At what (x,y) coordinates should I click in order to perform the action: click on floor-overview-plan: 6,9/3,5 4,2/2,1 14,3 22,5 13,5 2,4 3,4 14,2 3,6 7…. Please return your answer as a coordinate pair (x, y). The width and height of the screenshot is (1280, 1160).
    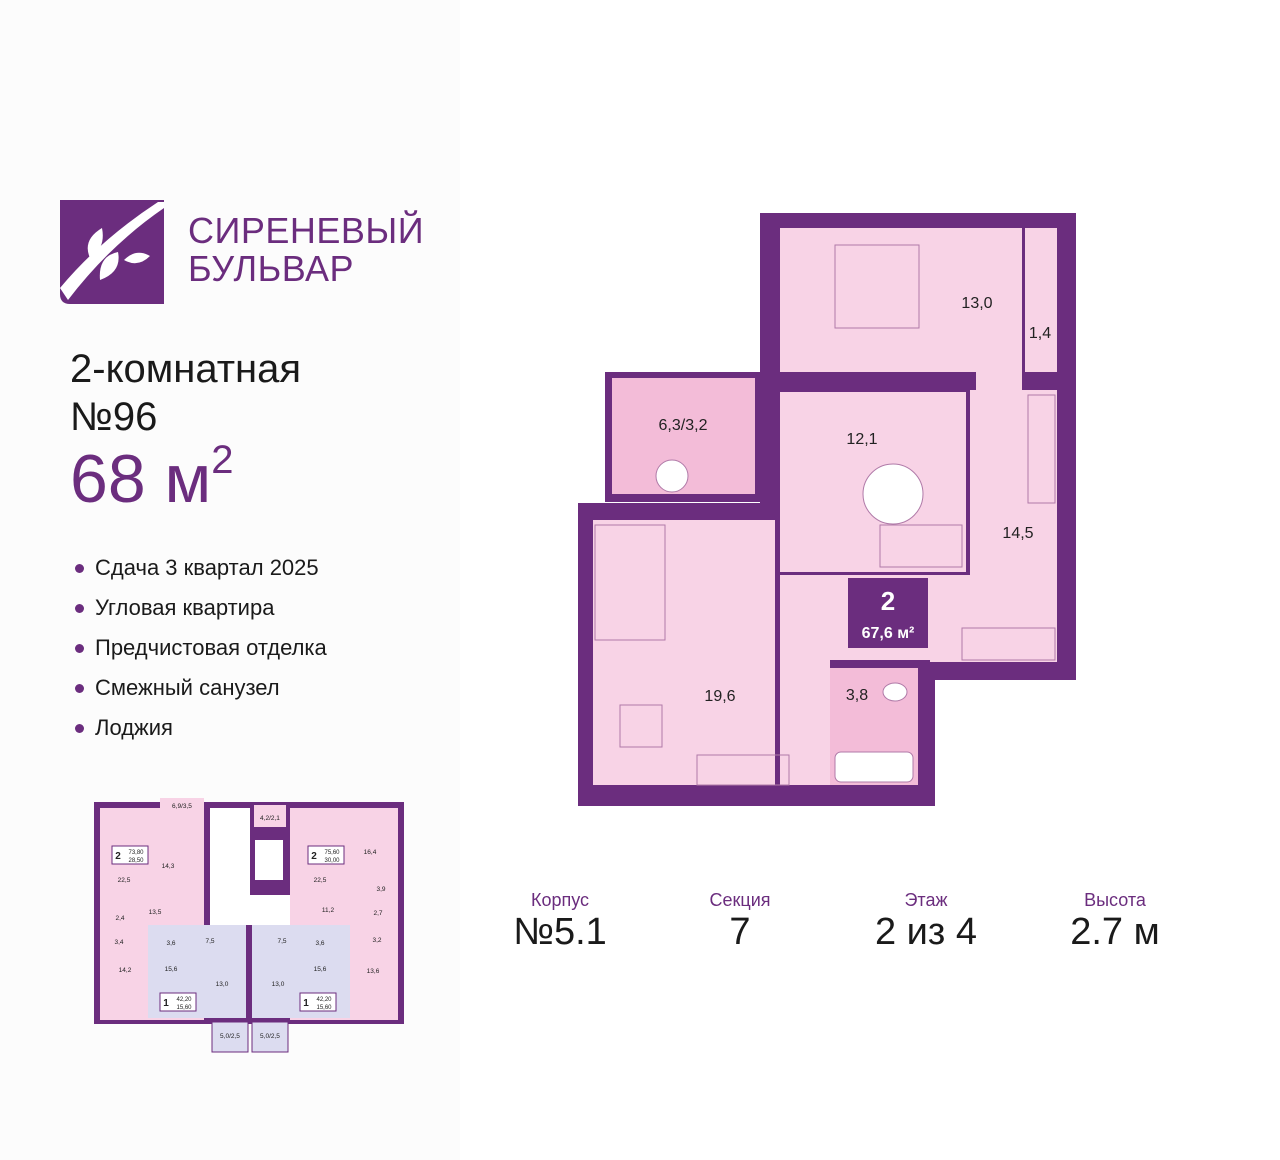
    Looking at the image, I should click on (249, 925).